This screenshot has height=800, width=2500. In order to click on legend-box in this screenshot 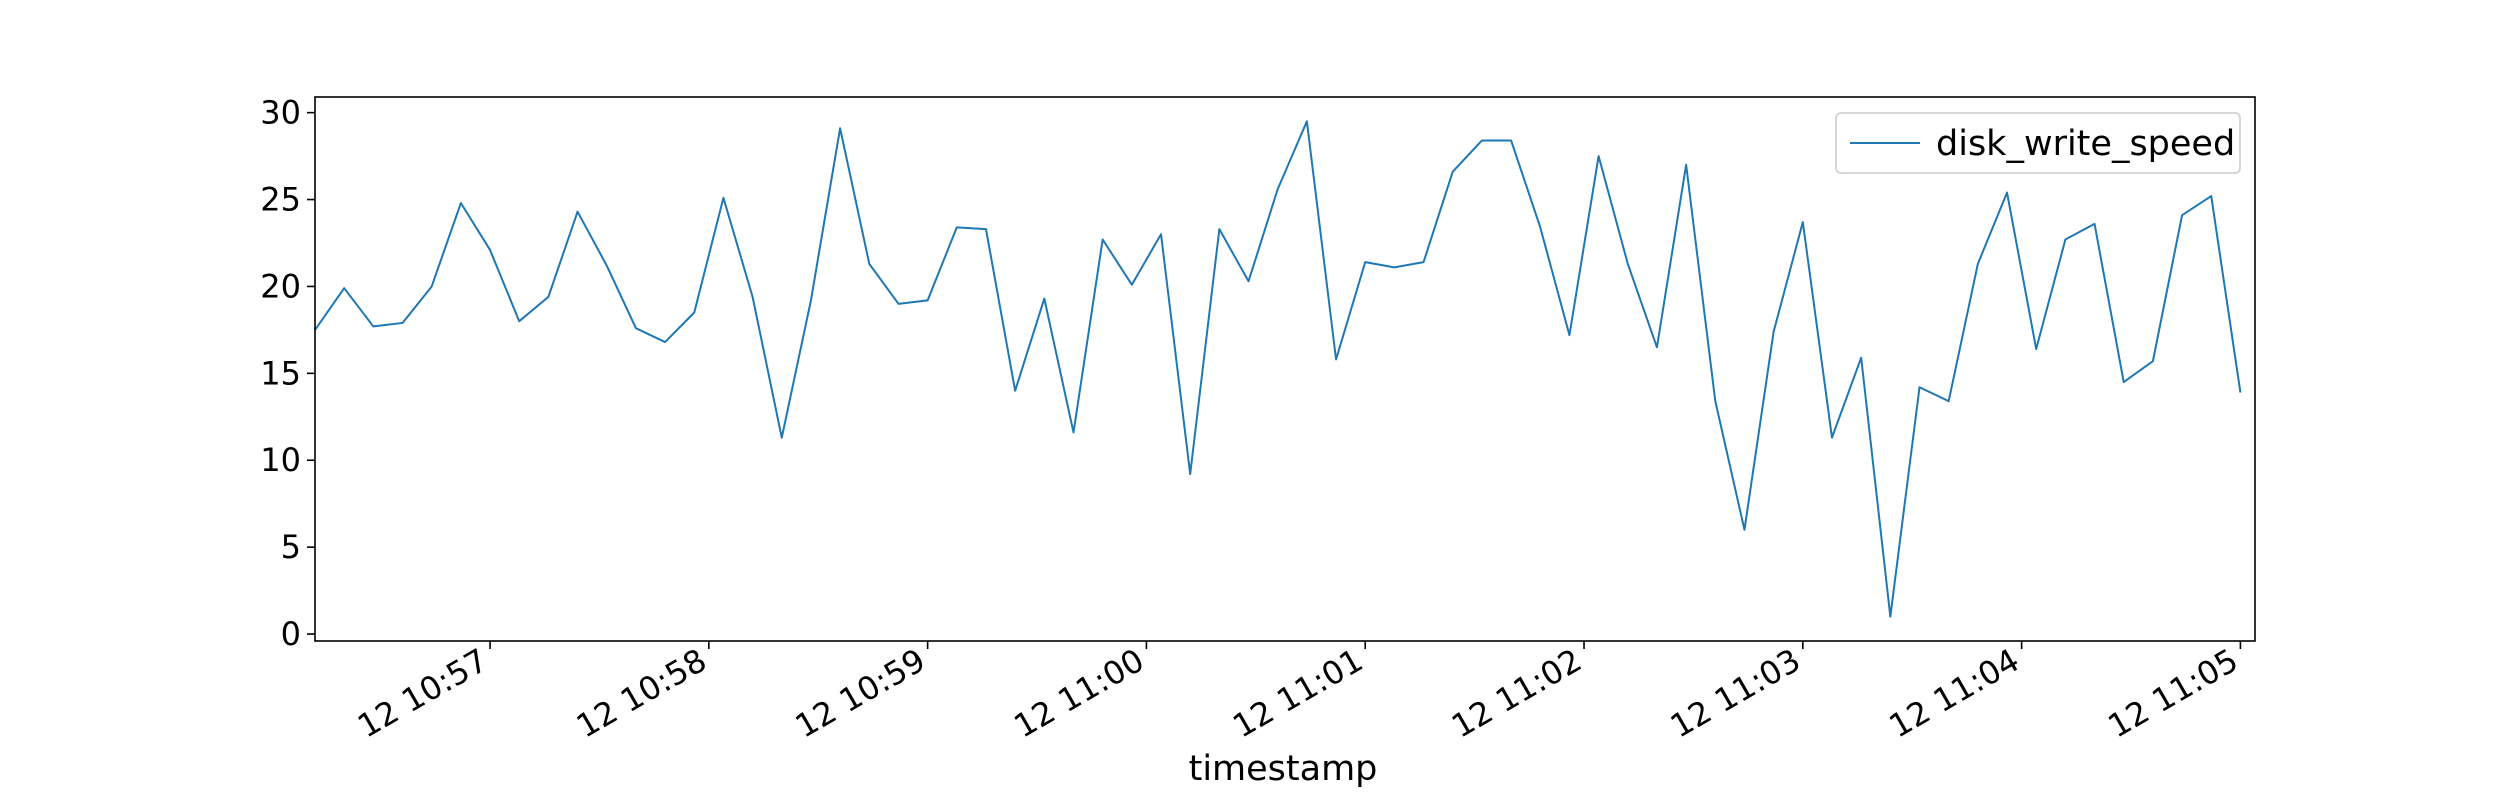, I will do `click(2038, 143)`.